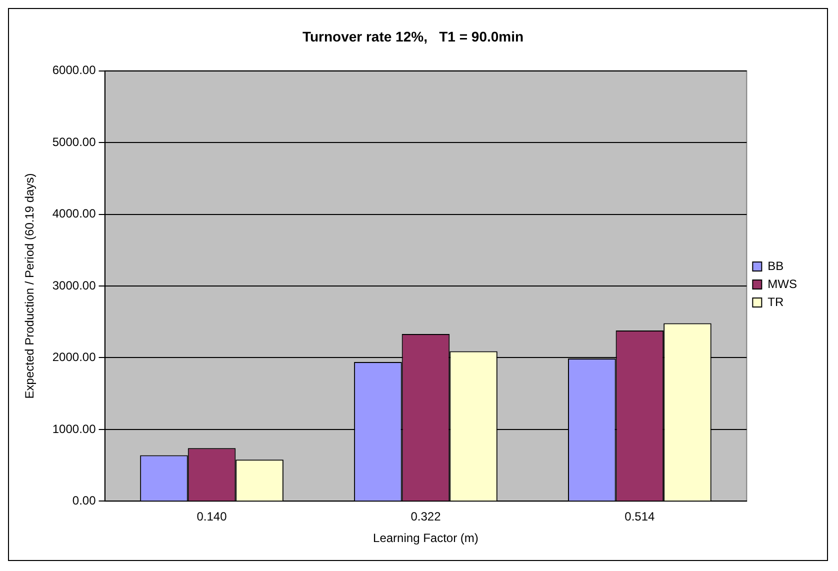  Describe the element at coordinates (74, 70) in the screenshot. I see `y-tick-label: 6000.00` at that location.